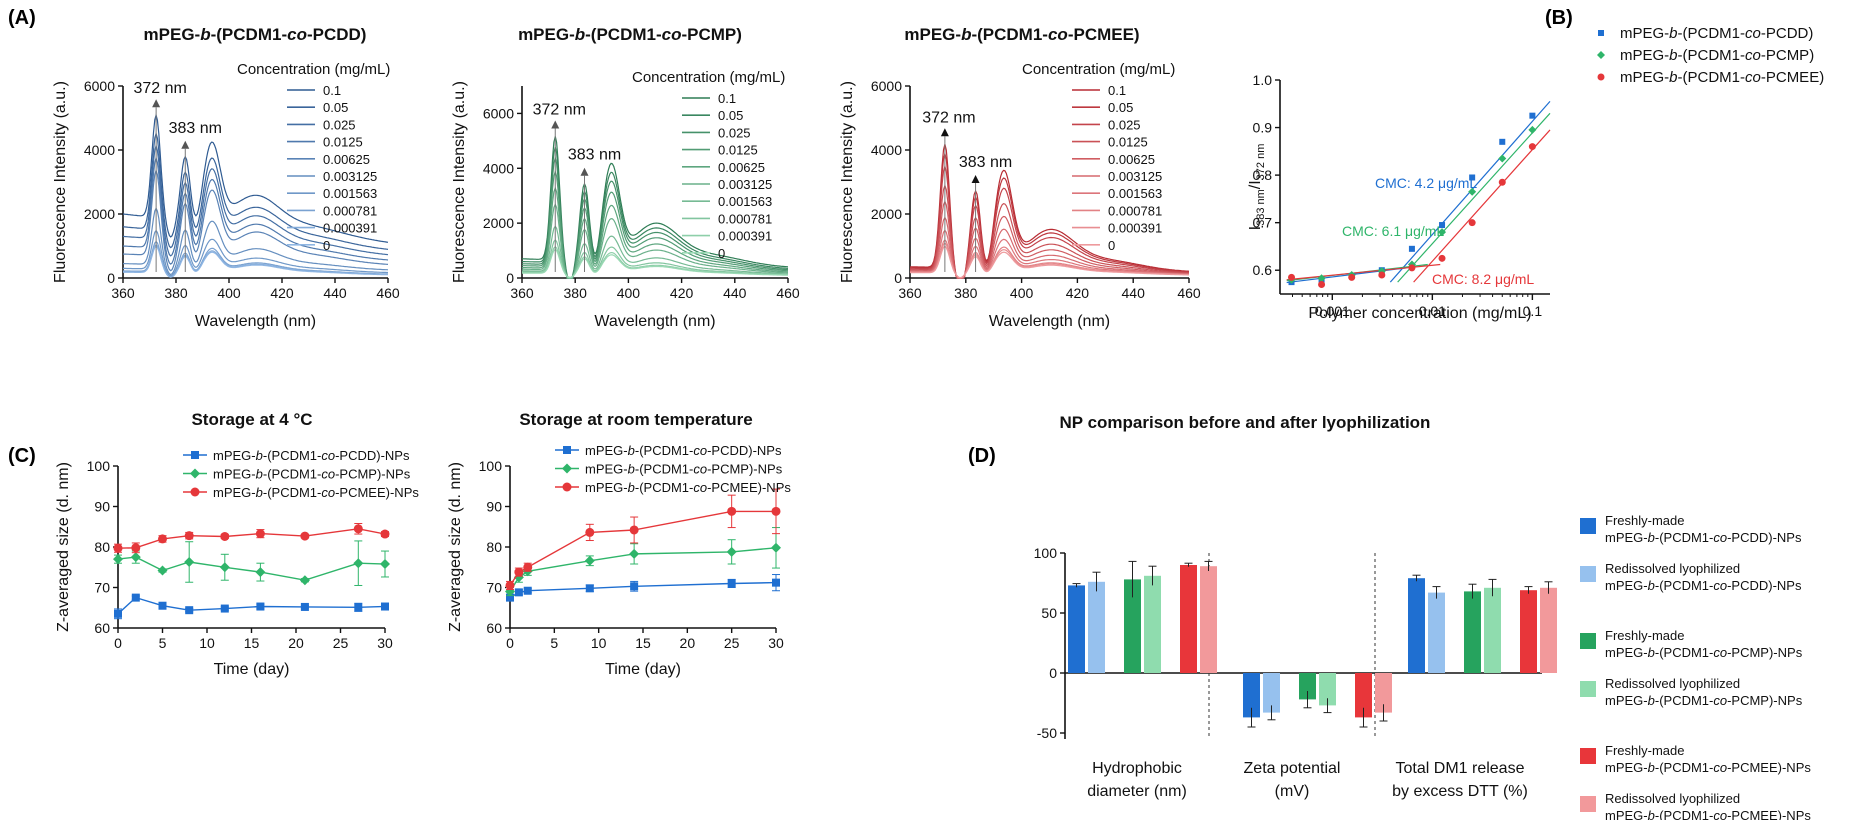 The image size is (1865, 825). I want to click on y-tick-label: 0.8, so click(1263, 175).